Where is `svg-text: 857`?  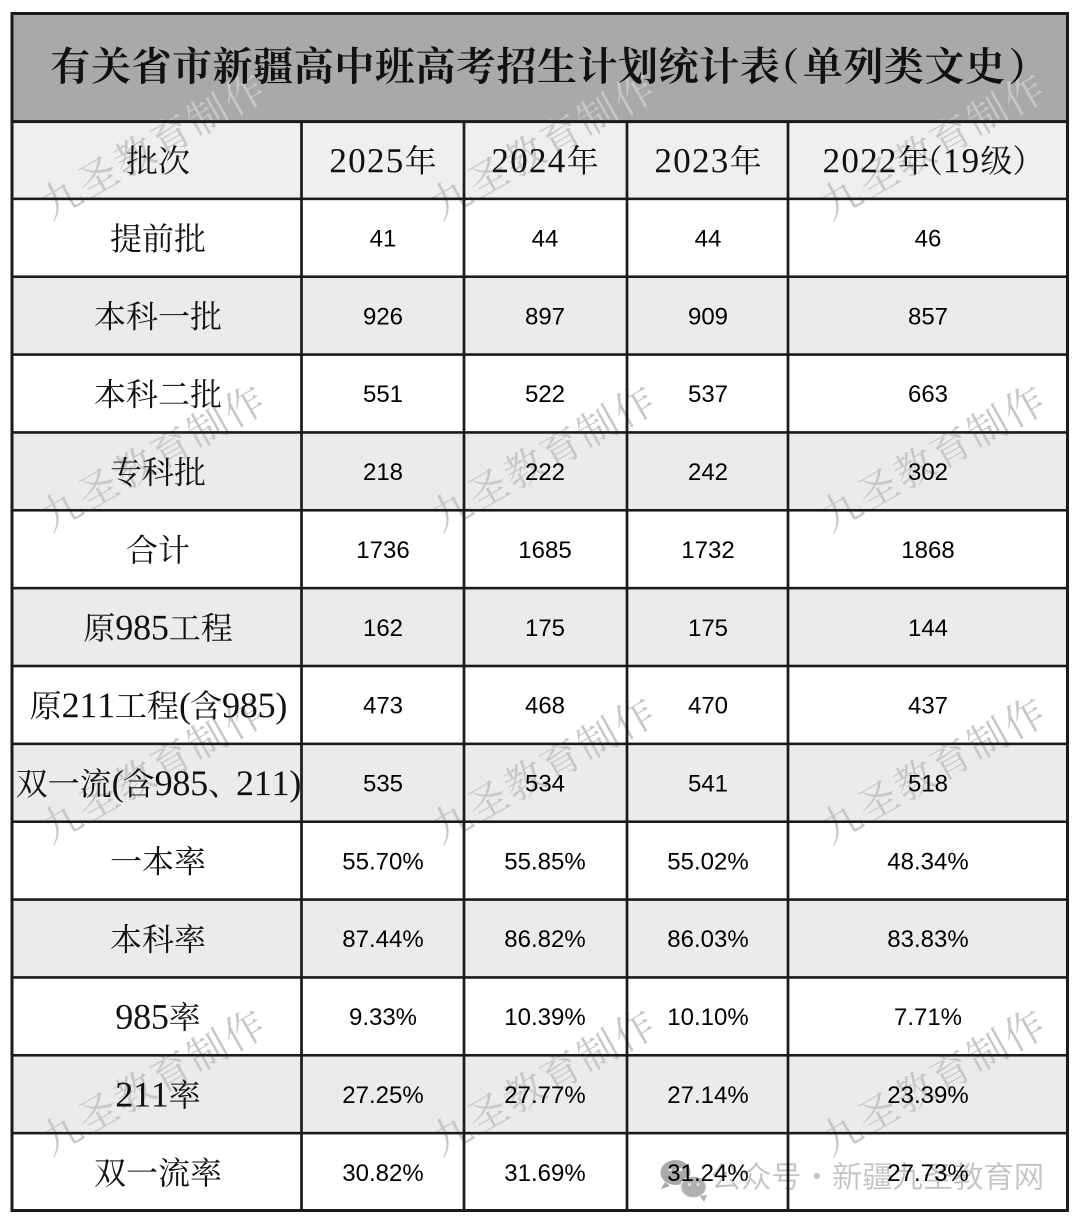 svg-text: 857 is located at coordinates (928, 316).